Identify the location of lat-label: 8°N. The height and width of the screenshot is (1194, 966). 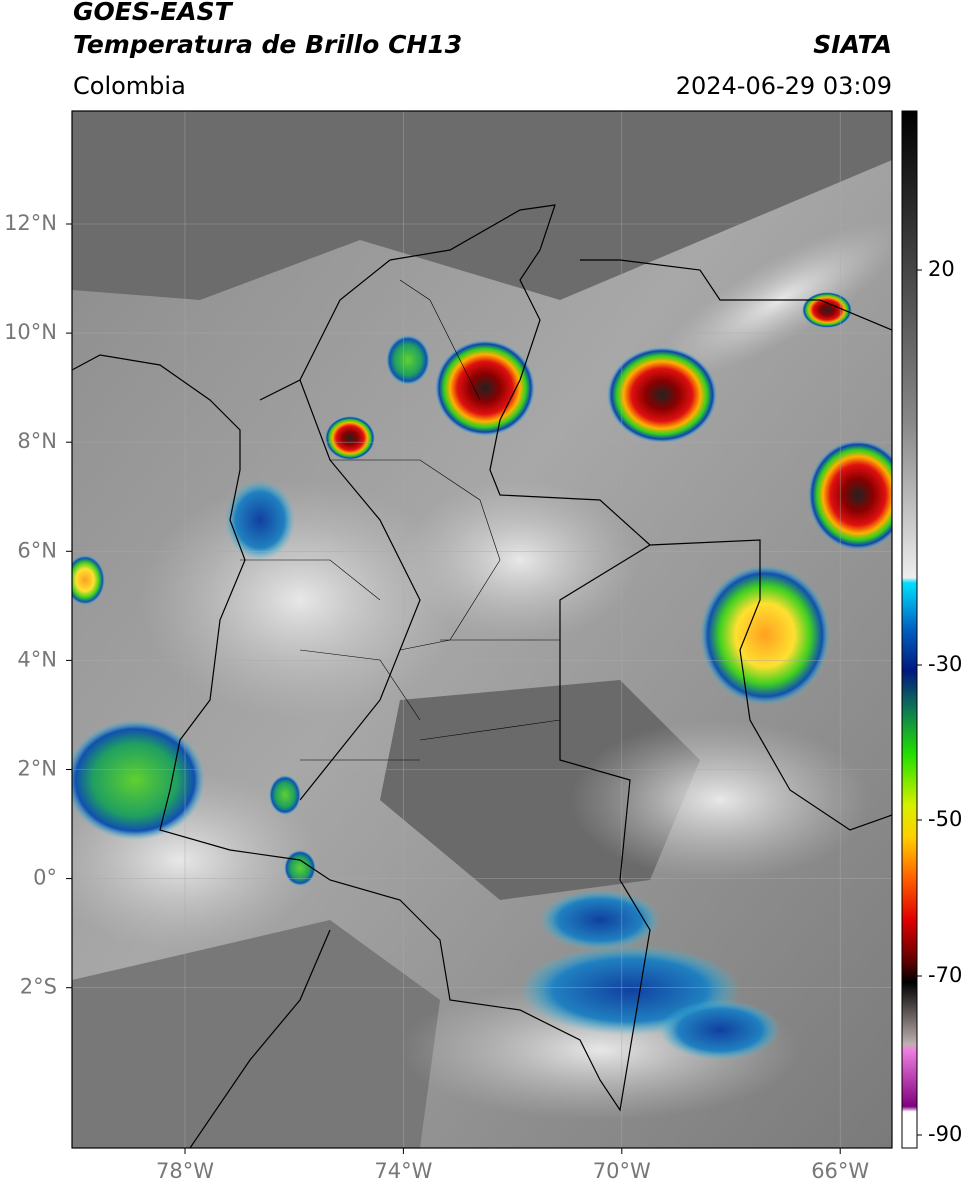
(37, 441).